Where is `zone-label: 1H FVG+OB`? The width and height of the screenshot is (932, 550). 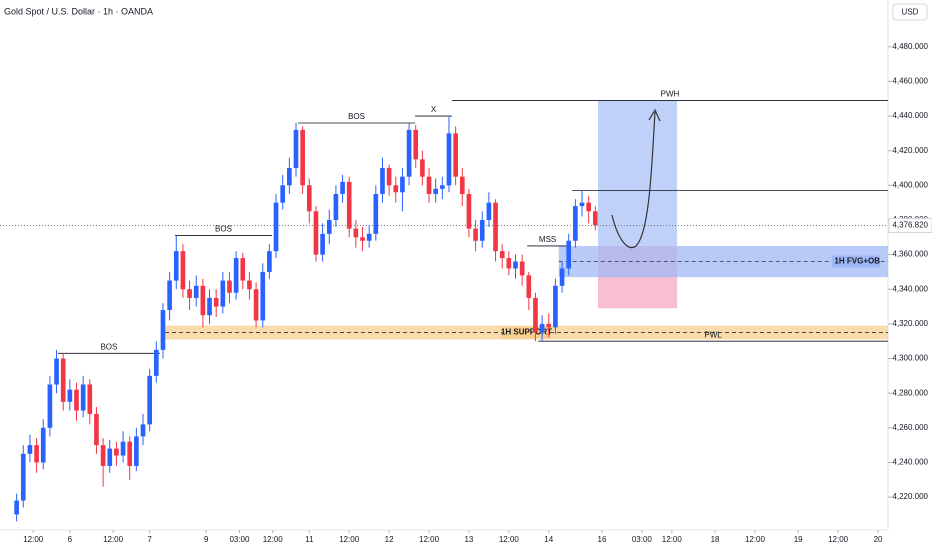 zone-label: 1H FVG+OB is located at coordinates (857, 261).